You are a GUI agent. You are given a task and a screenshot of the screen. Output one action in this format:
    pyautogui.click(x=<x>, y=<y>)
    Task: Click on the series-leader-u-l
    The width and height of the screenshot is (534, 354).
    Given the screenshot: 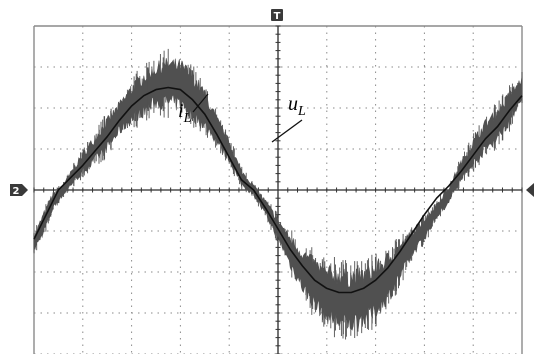 What is the action you would take?
    pyautogui.click(x=287, y=131)
    